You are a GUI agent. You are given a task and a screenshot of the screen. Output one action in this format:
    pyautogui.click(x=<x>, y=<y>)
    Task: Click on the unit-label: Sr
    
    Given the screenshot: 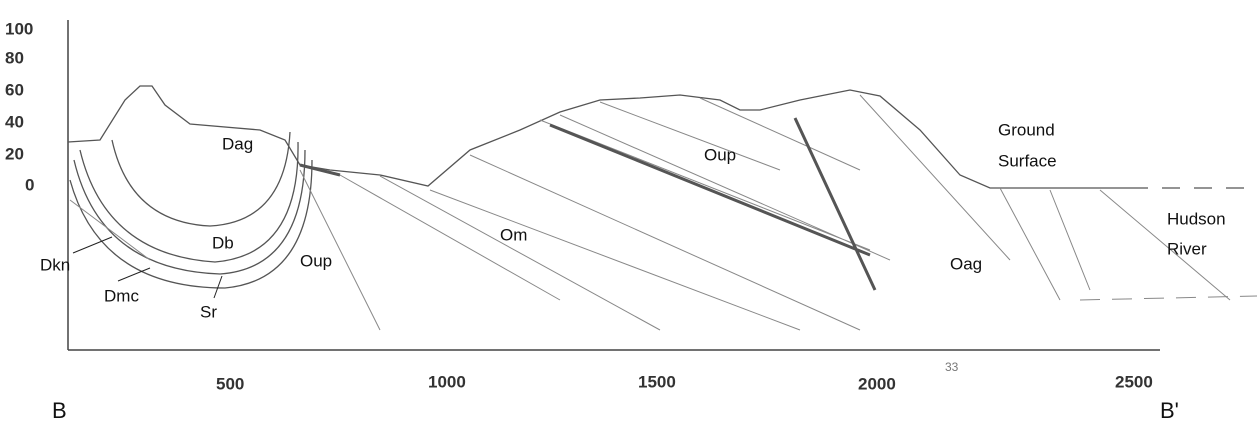 What is the action you would take?
    pyautogui.click(x=208, y=311)
    